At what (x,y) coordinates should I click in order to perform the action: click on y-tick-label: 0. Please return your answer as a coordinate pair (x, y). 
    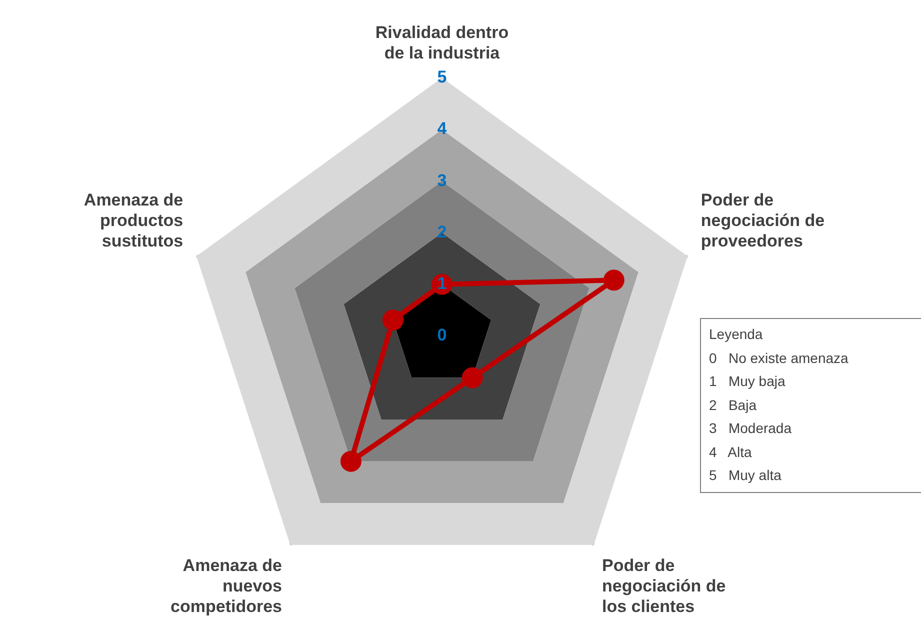
    Looking at the image, I should click on (442, 335).